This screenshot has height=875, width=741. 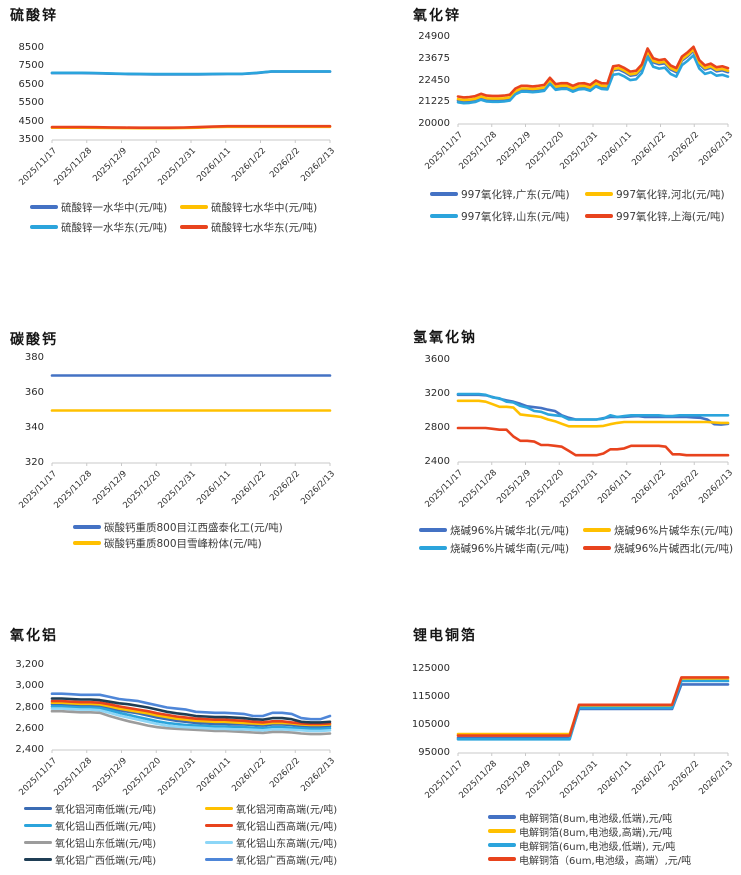 What do you see at coordinates (437, 359) in the screenshot?
I see `y-tick-label: 3600` at bounding box center [437, 359].